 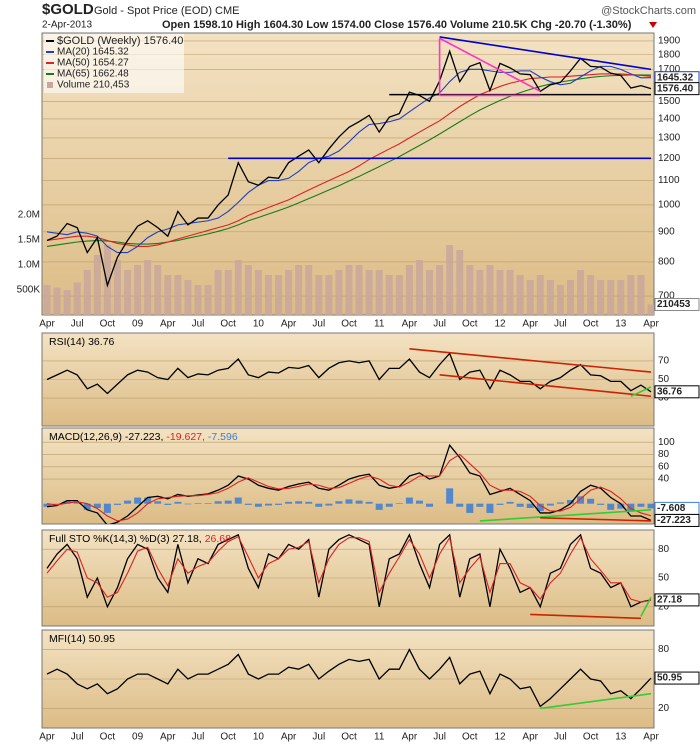 I want to click on value-marker-label: 27.18, so click(x=669, y=600).